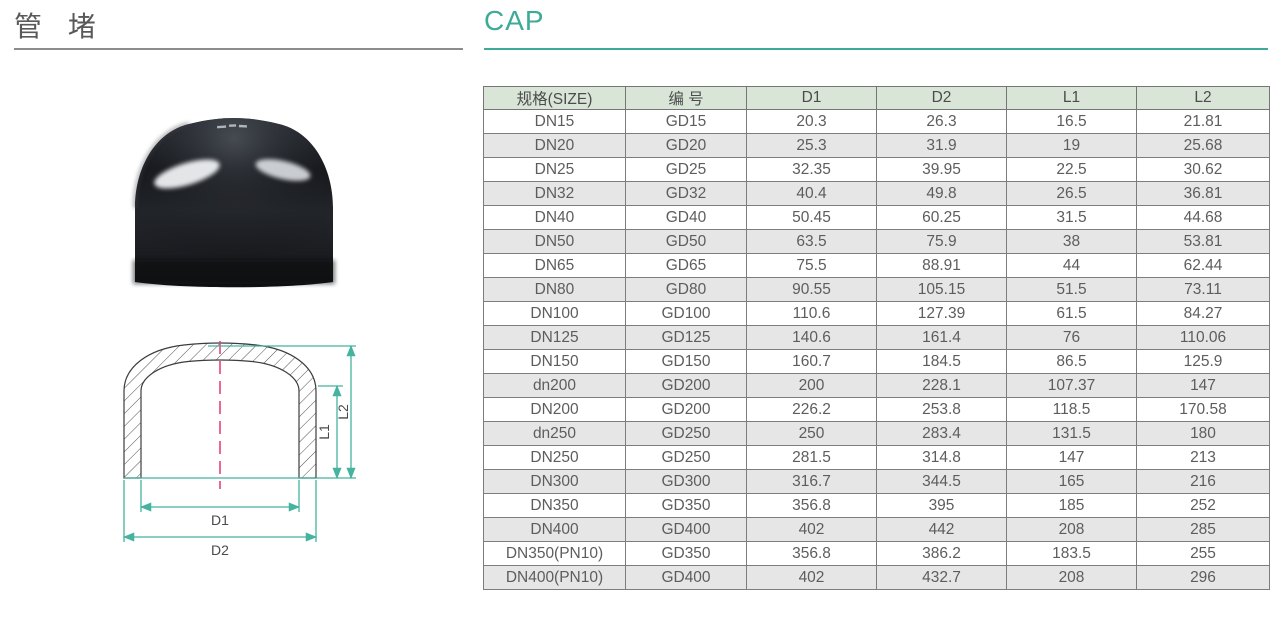  I want to click on table-cell: DN400(PN10), so click(554, 577).